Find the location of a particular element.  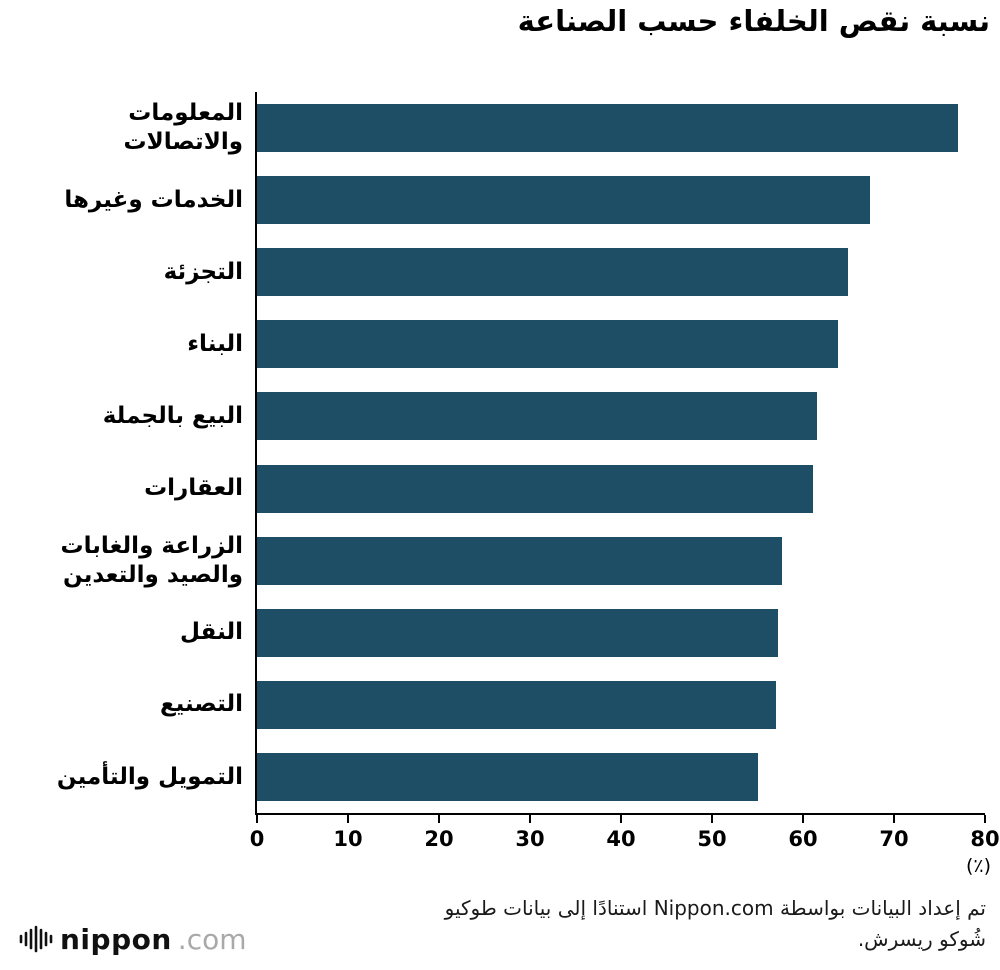

nippon-logo: nippon .com is located at coordinates (132, 939).